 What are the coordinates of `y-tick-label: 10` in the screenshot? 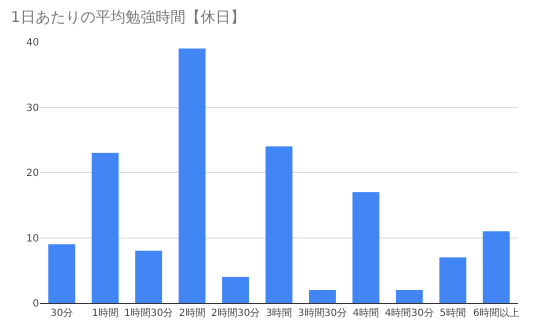 It's located at (32, 238).